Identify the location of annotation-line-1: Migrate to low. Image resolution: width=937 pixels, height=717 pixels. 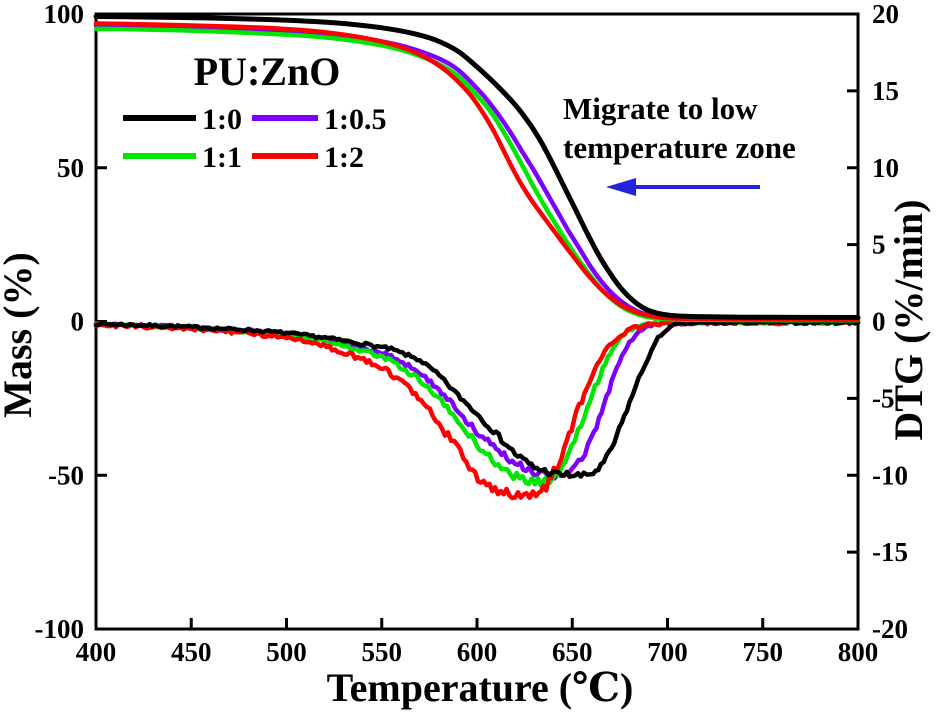
(660, 108).